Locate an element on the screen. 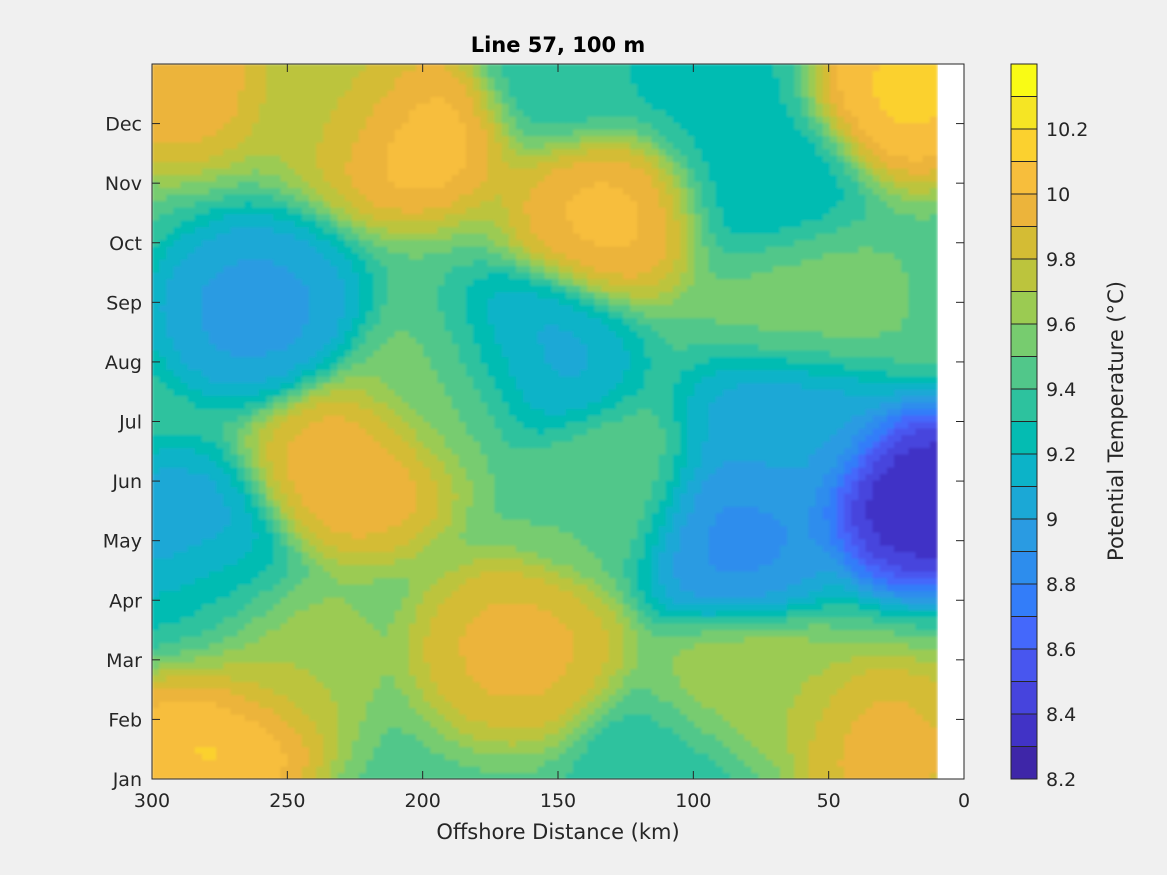  y-tick-label: Aug is located at coordinates (123, 363).